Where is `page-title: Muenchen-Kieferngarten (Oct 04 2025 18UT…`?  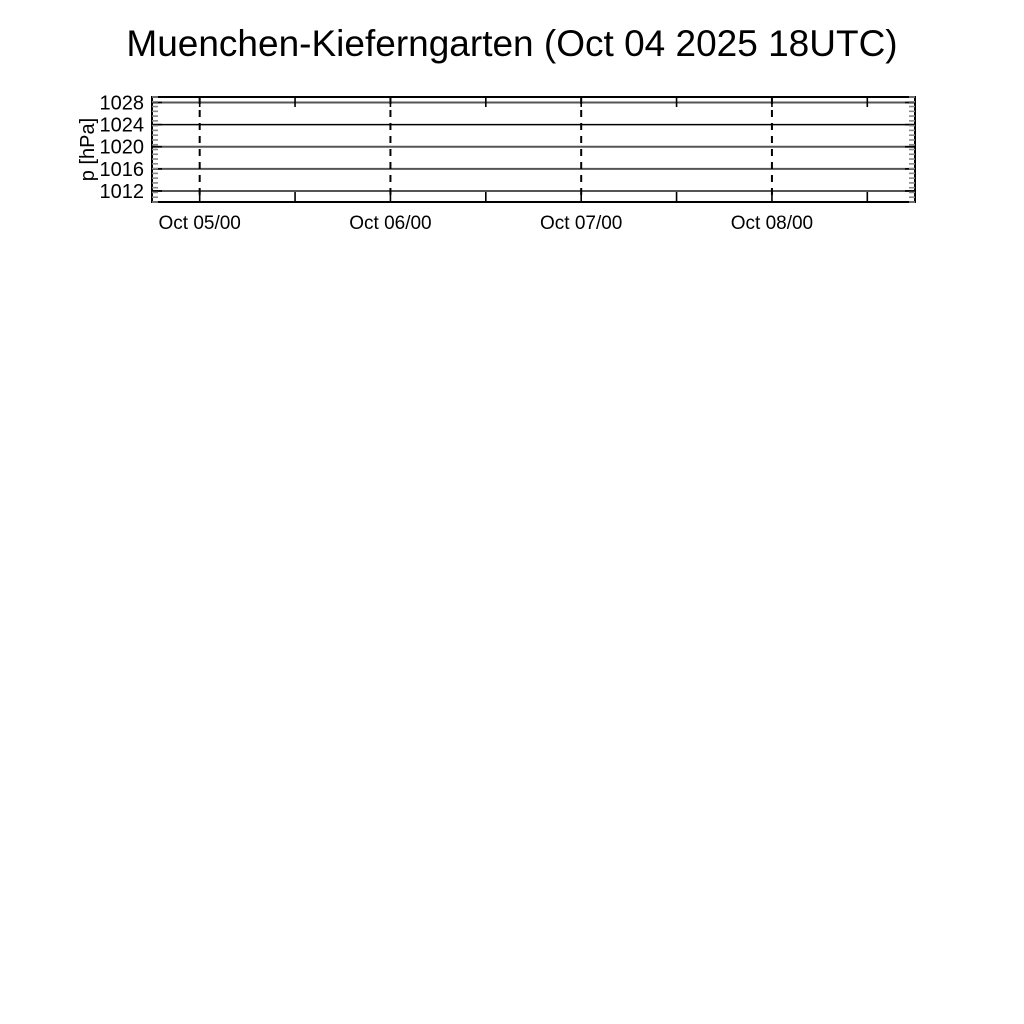 page-title: Muenchen-Kieferngarten (Oct 04 2025 18UT… is located at coordinates (511, 43).